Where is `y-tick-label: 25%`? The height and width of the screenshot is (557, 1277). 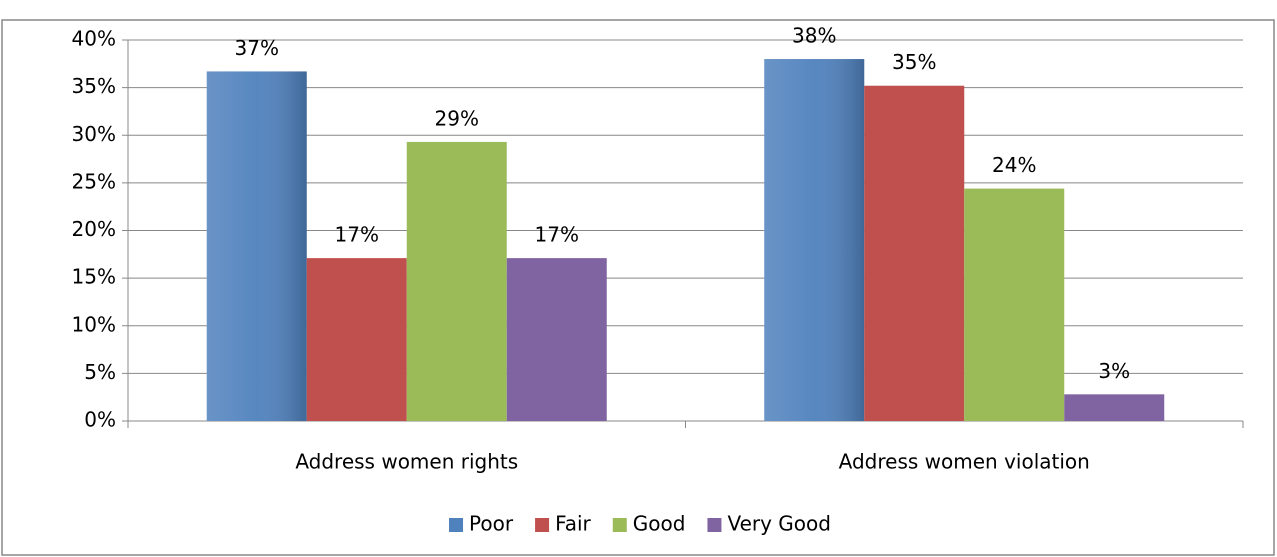
y-tick-label: 25% is located at coordinates (94, 181).